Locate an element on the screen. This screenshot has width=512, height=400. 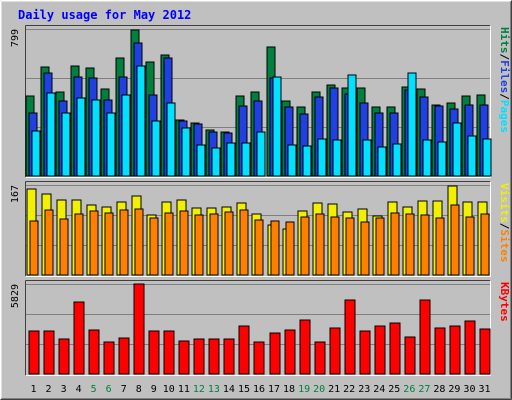
x-tick-label-27: 27 is located at coordinates (424, 389).